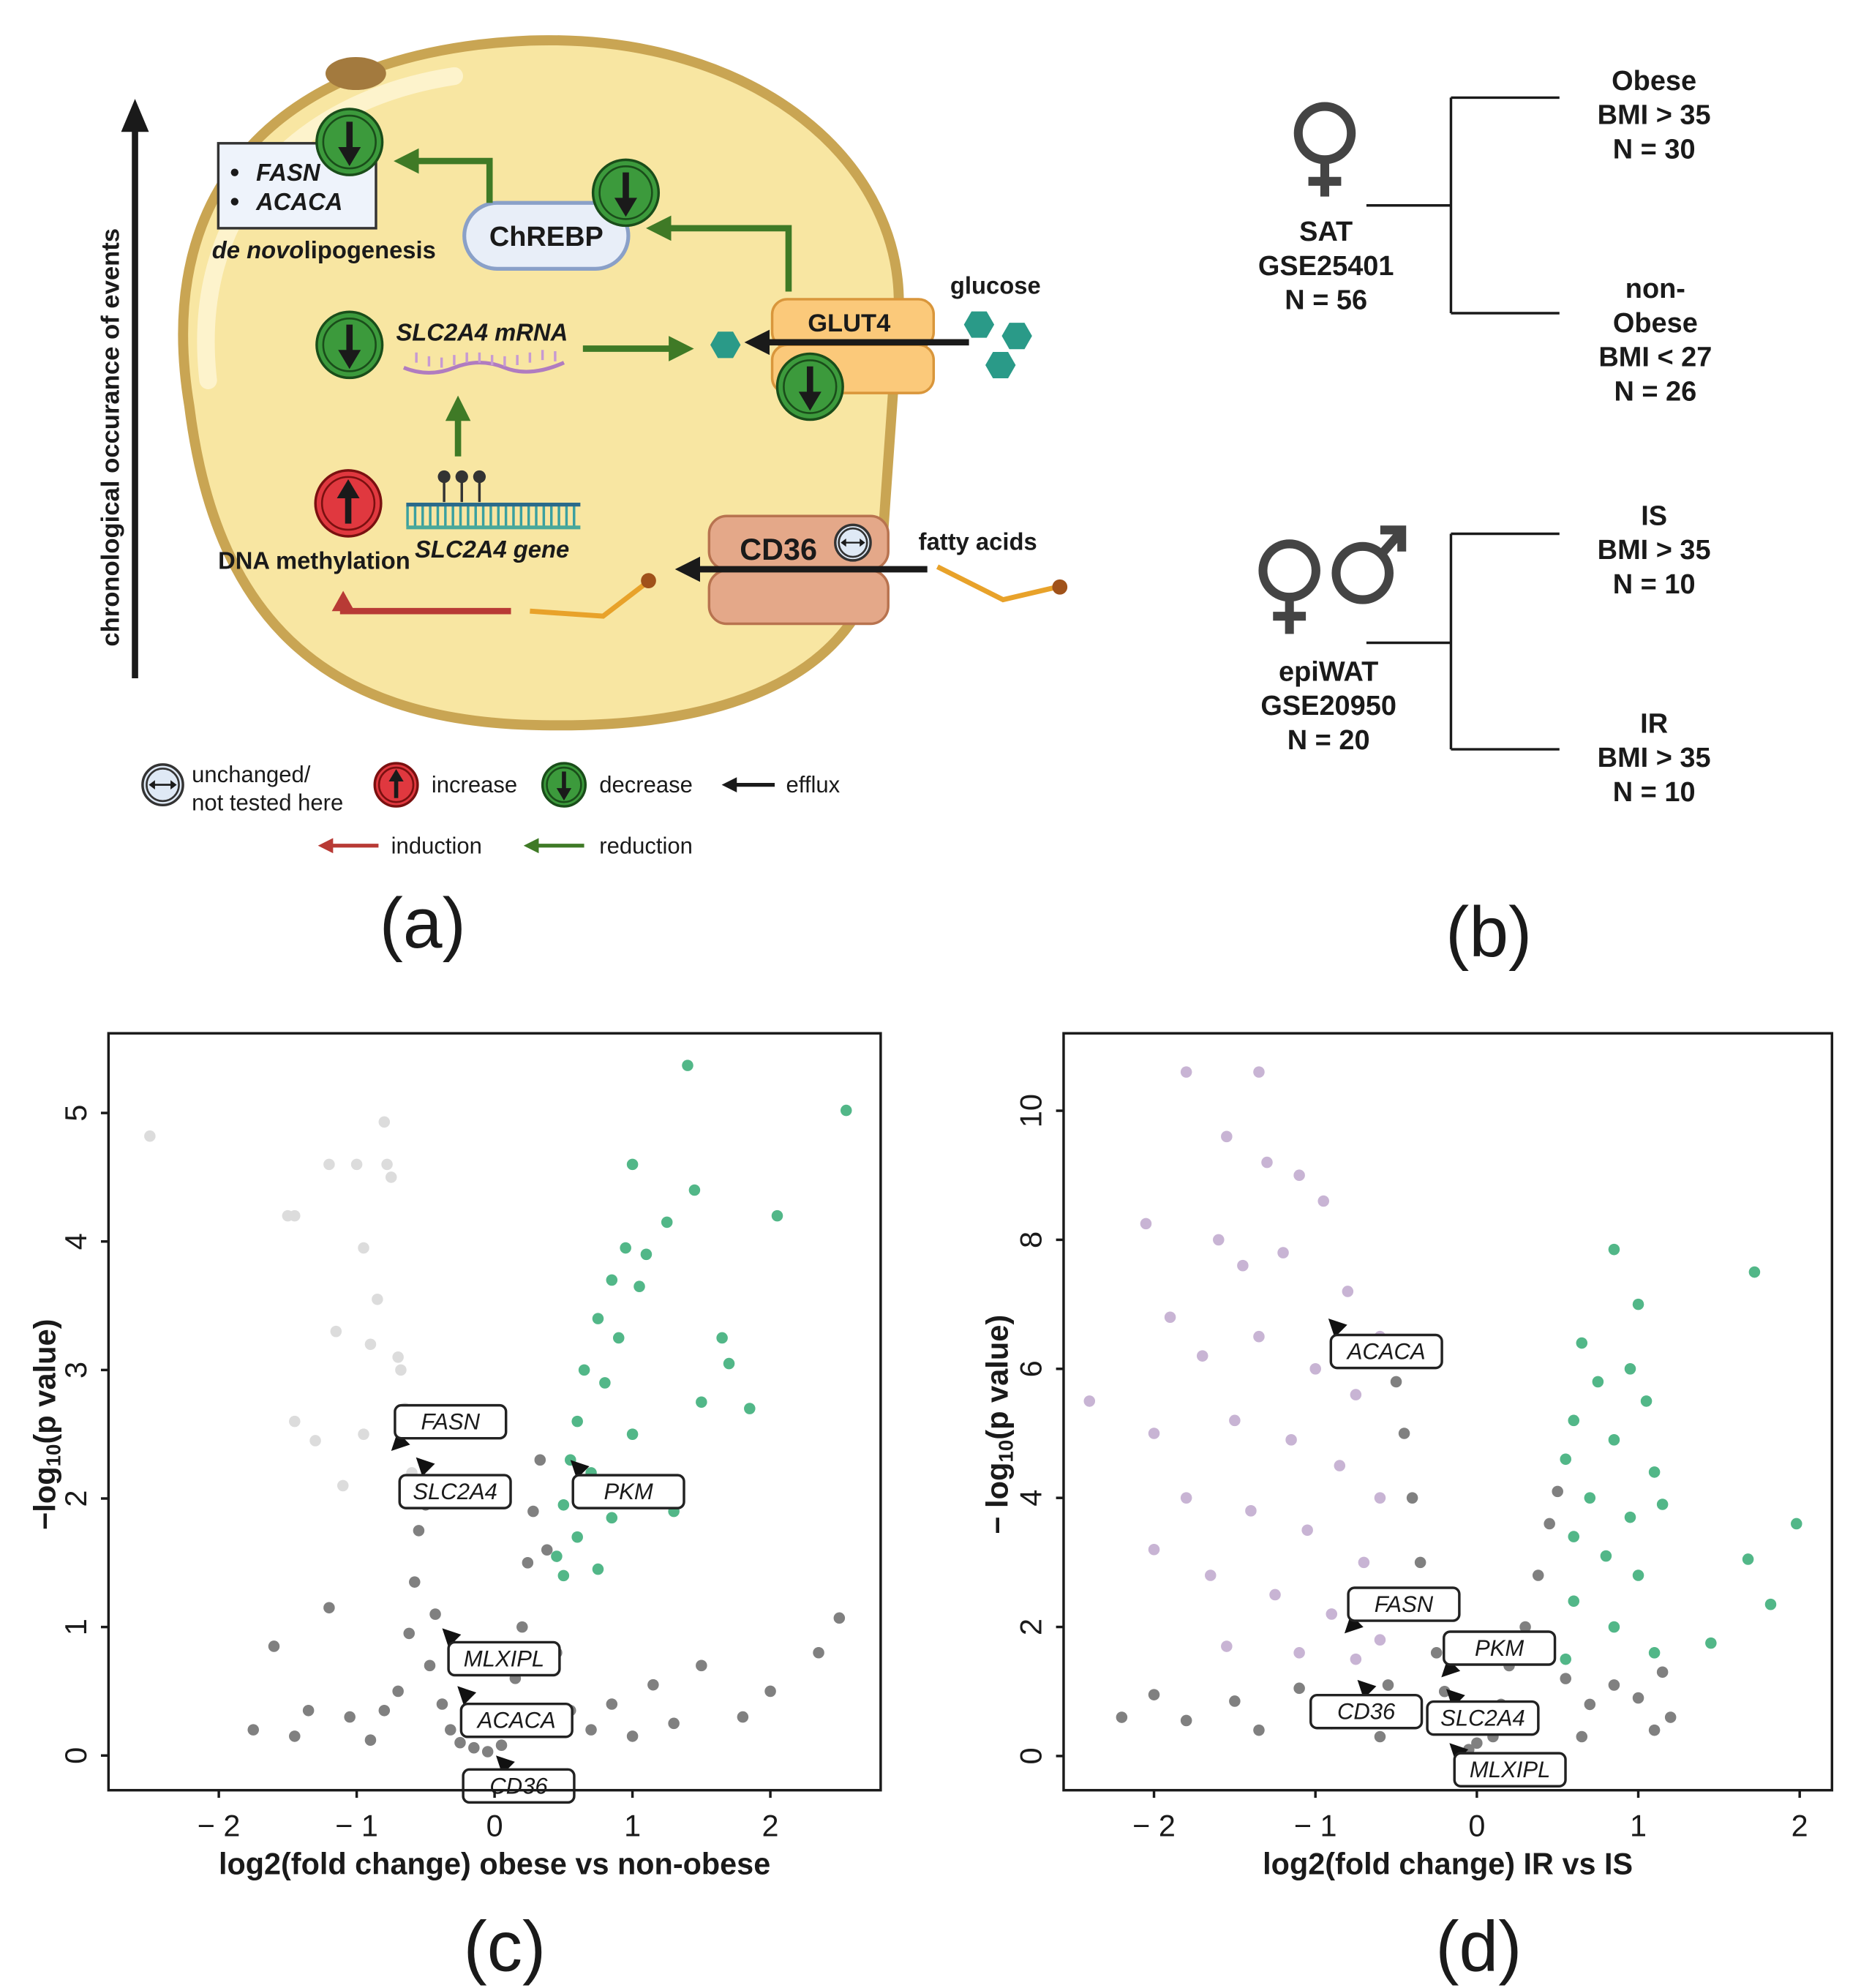  Describe the element at coordinates (494, 1864) in the screenshot. I see `x-axis-label: log2(fold change) obese vs non-obese` at that location.